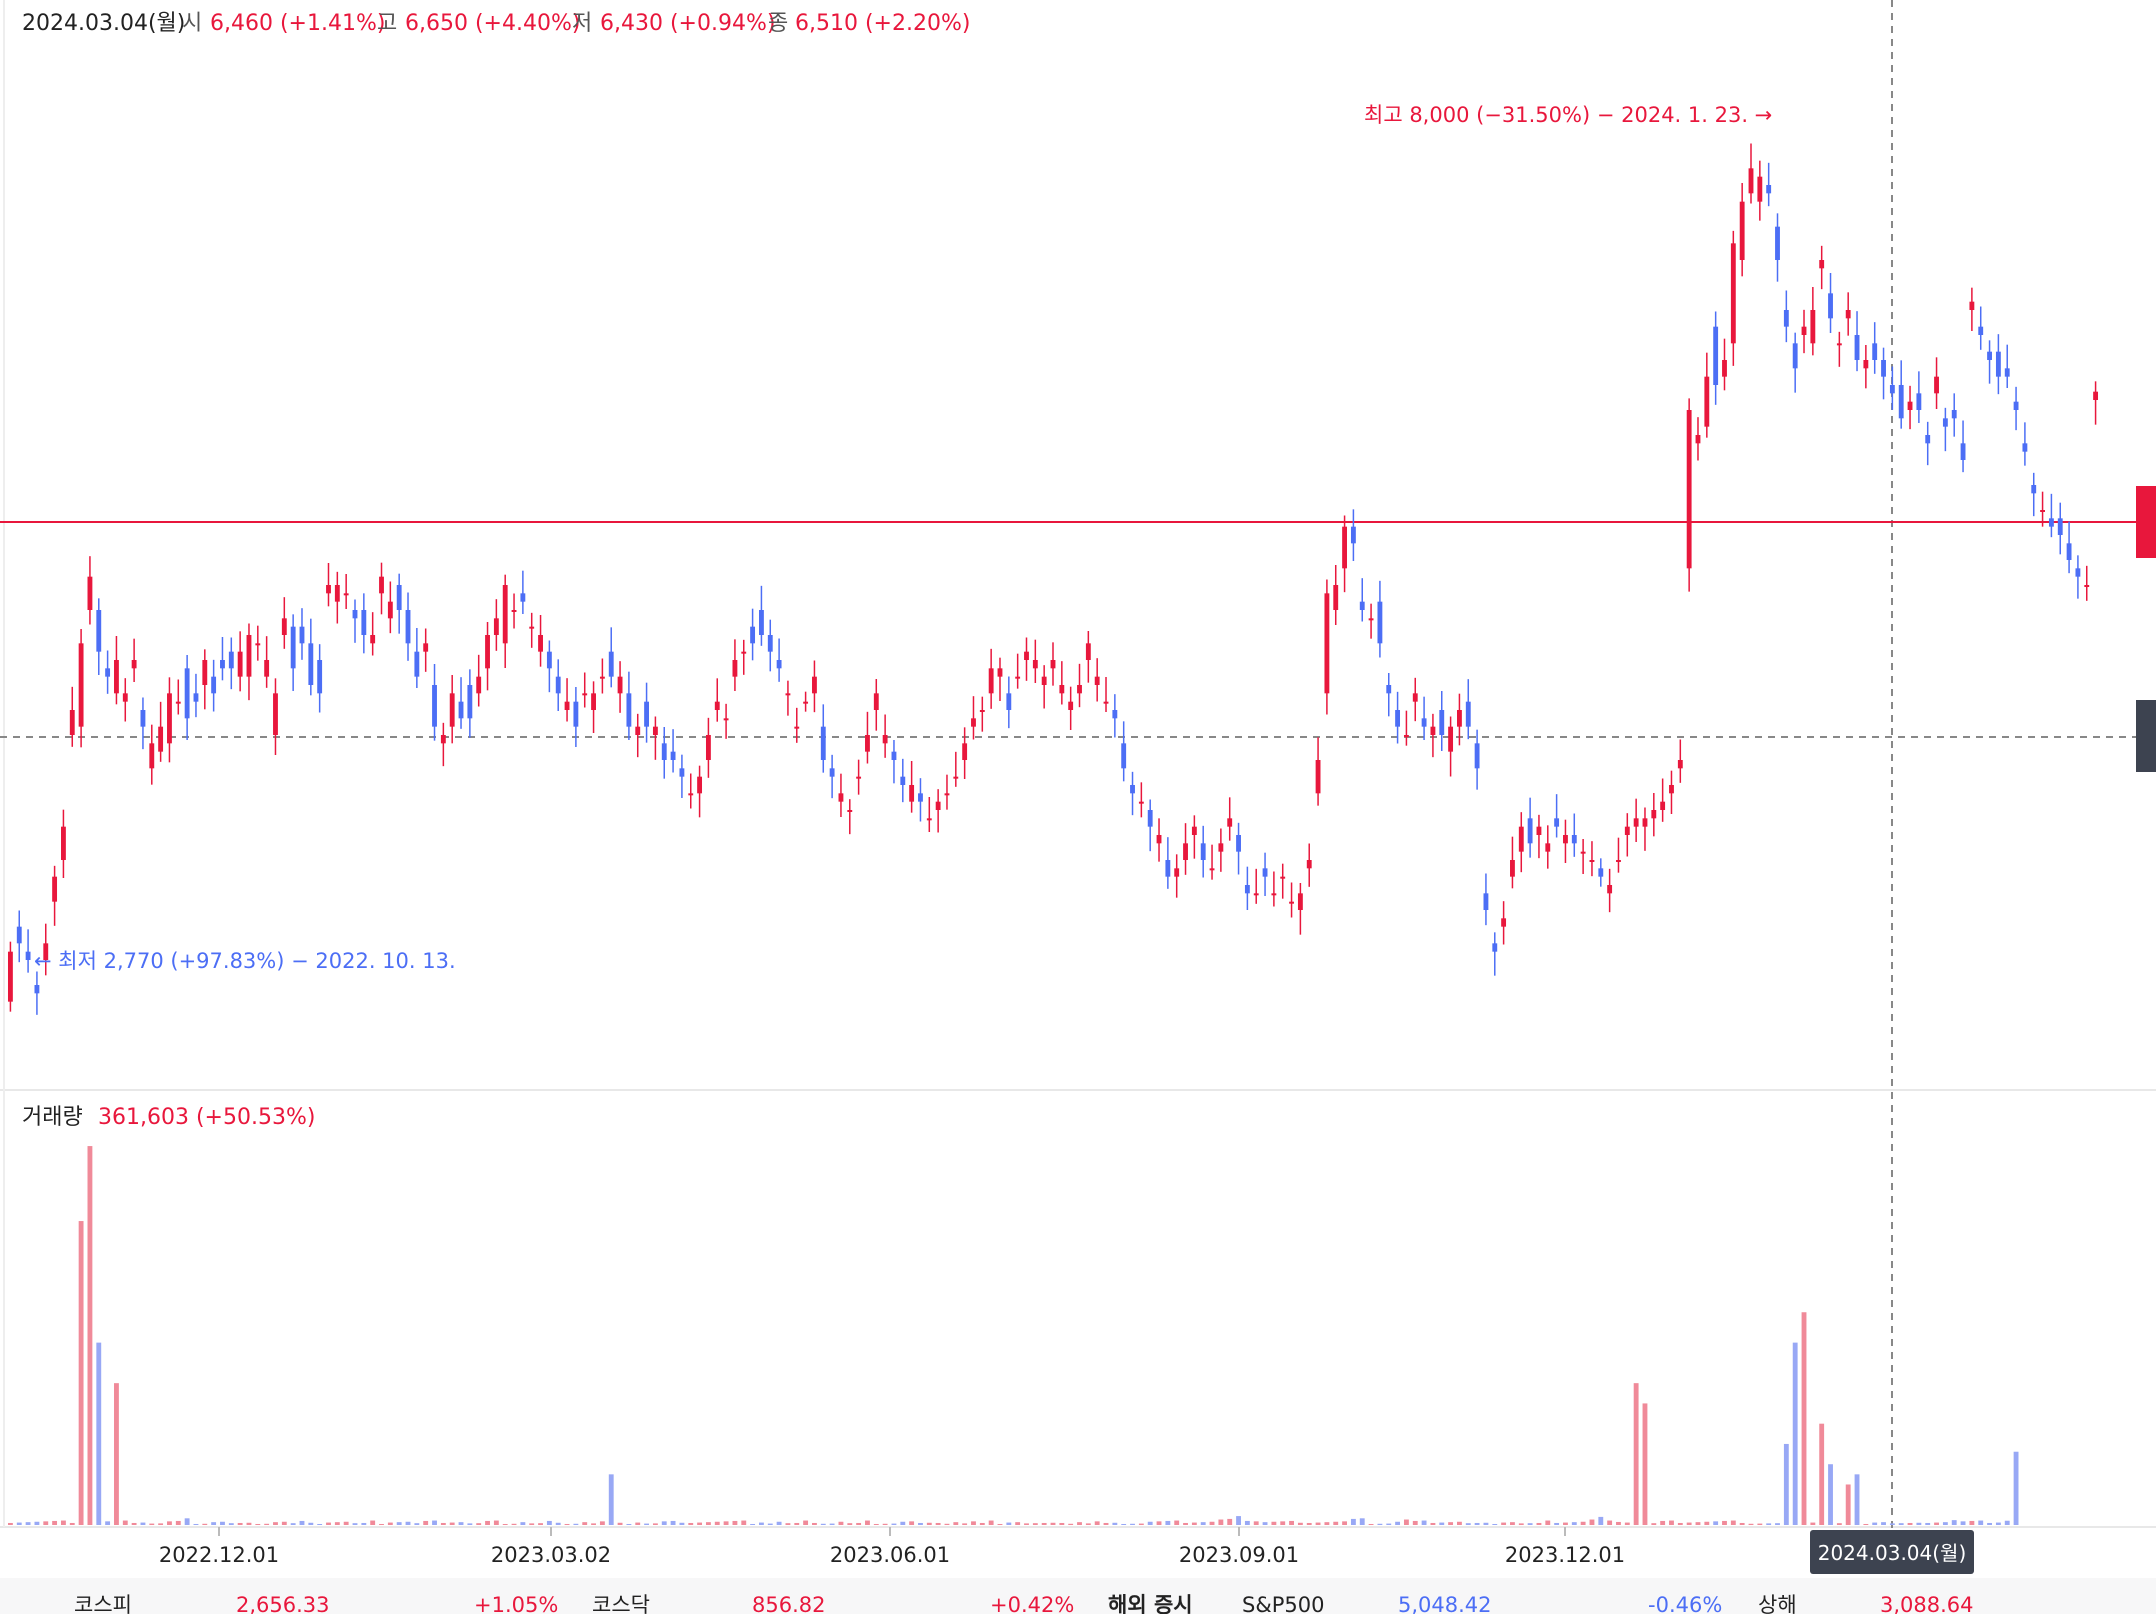  I want to click on high-value: 6,650 (+4.40%), so click(492, 23).